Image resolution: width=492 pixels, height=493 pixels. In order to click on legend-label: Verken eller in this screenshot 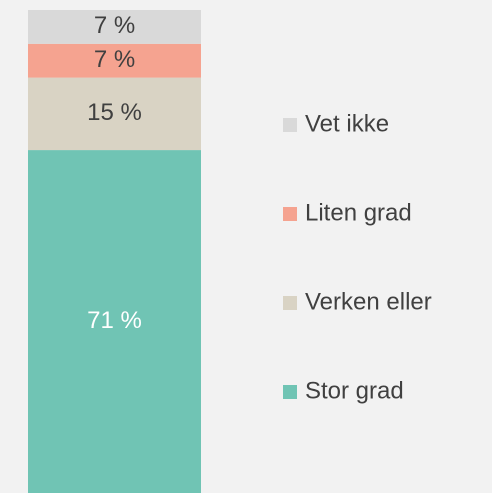, I will do `click(368, 301)`.